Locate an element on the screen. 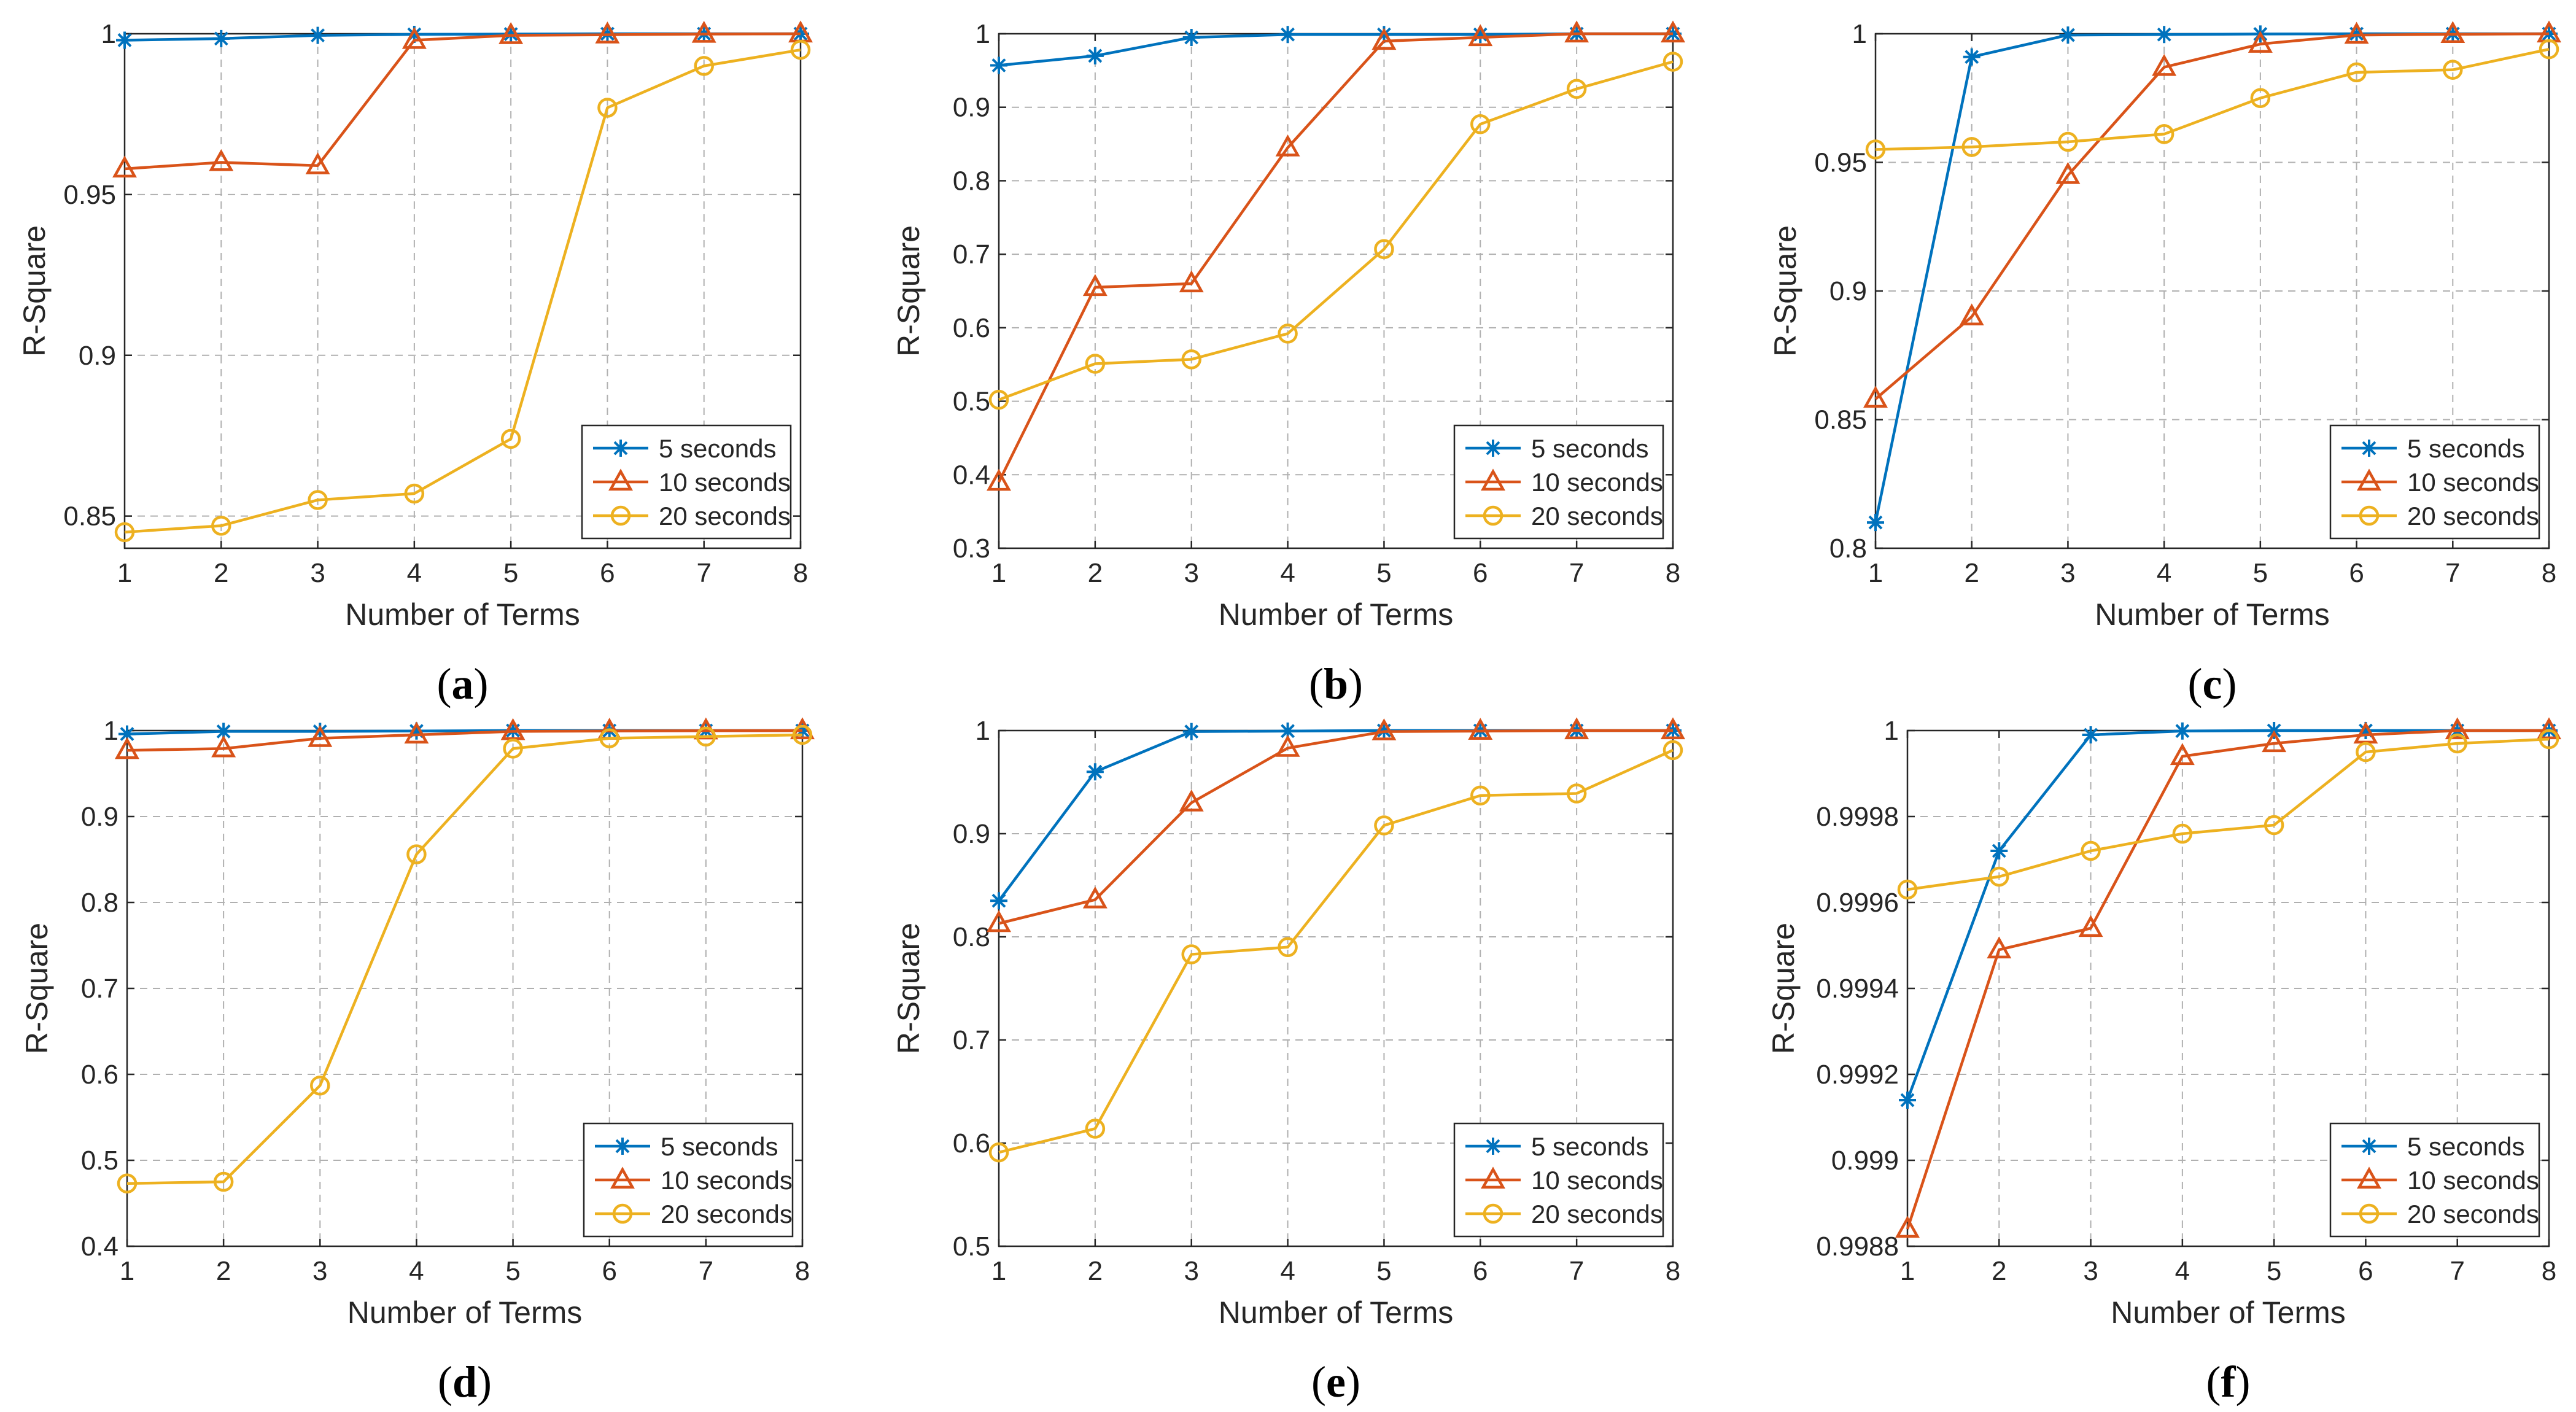 The image size is (2576, 1412). legend-entry: 5 seconds is located at coordinates (2465, 448).